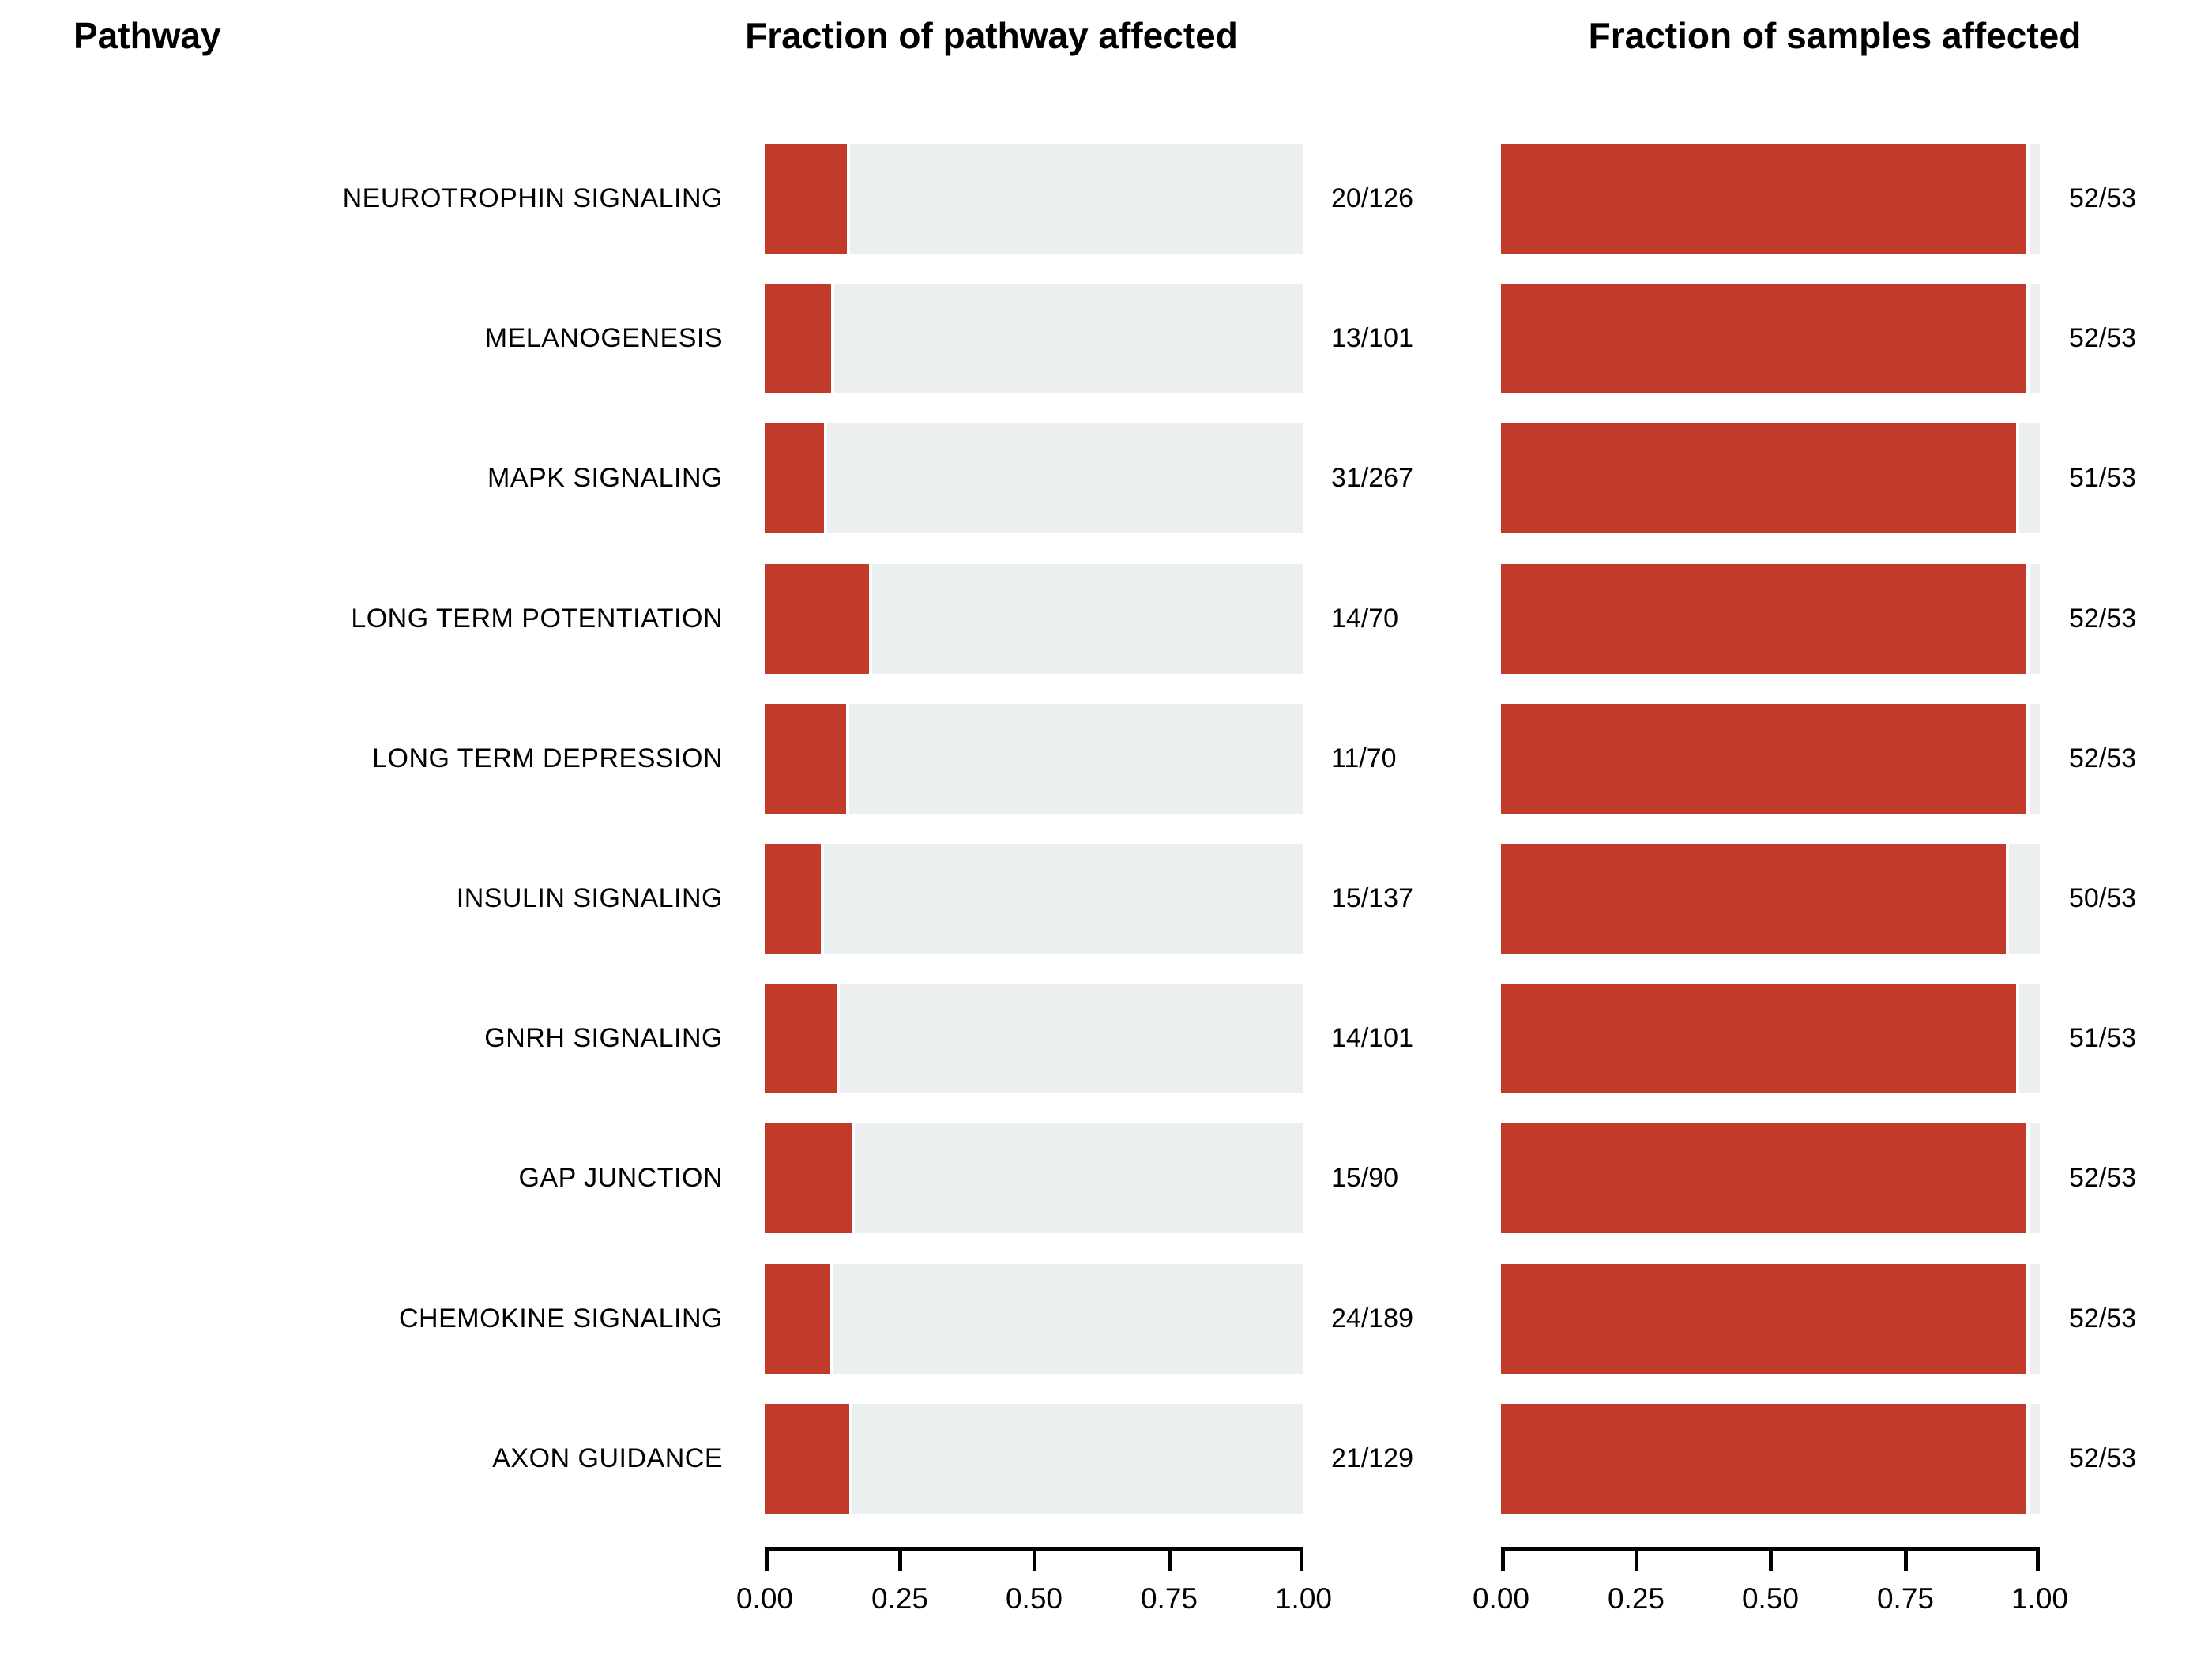 This screenshot has height=1659, width=2212. Describe the element at coordinates (1372, 338) in the screenshot. I see `pathway-affected-value: 13/101` at that location.